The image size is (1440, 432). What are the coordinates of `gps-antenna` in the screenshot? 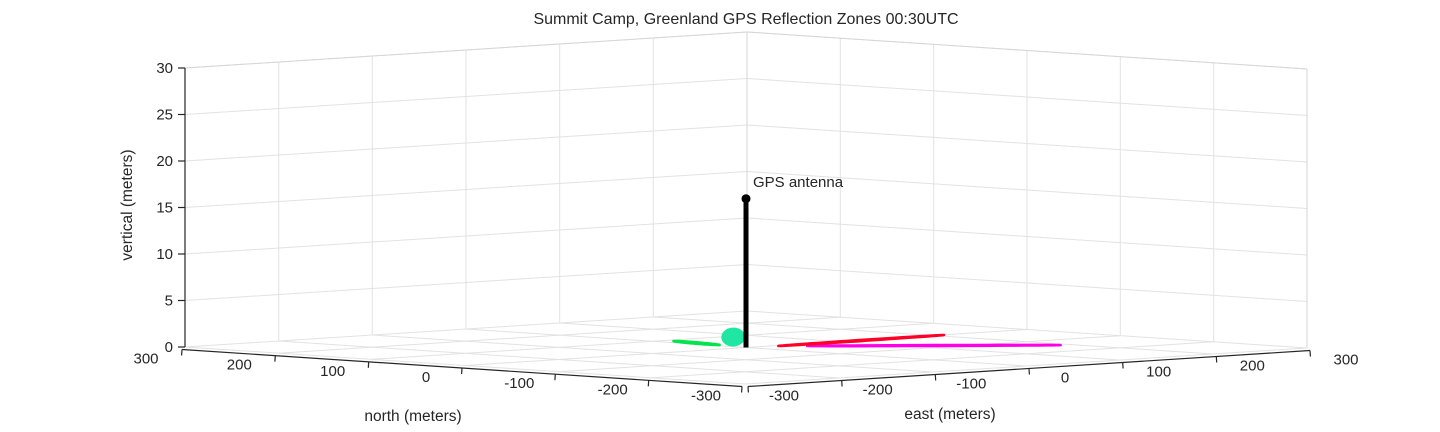 It's located at (746, 271).